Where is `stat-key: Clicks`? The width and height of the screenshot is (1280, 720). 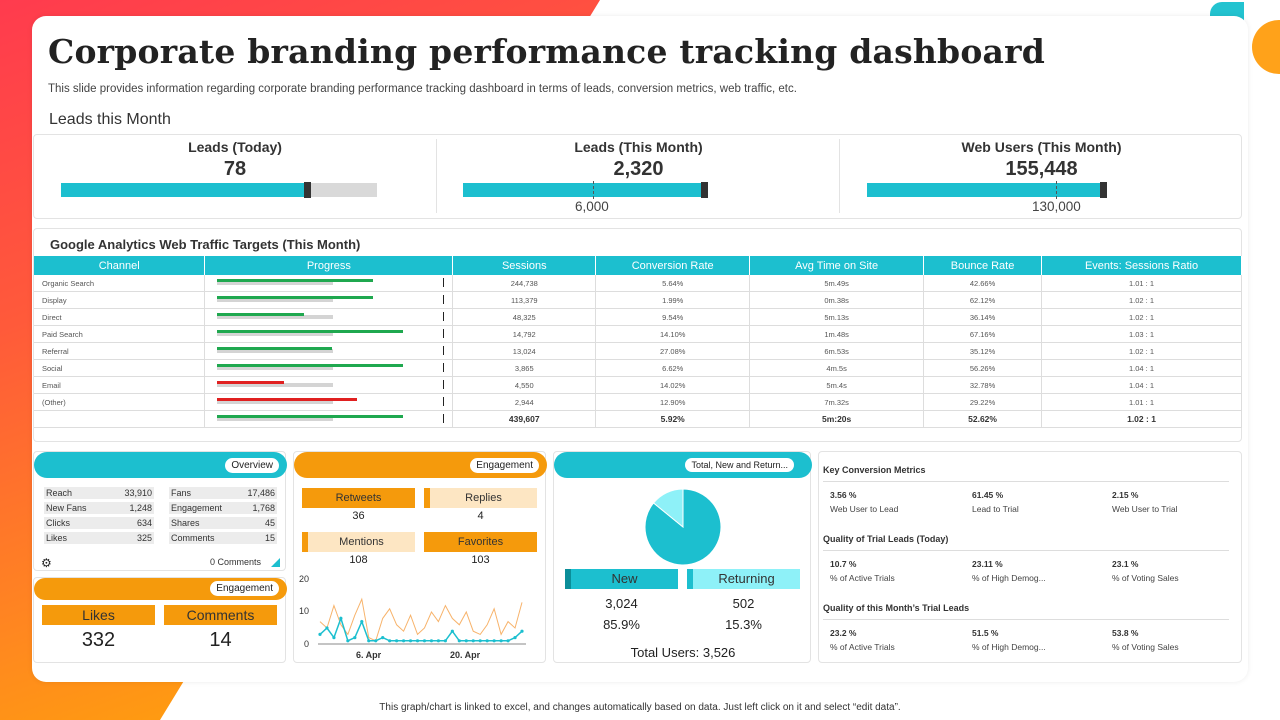
stat-key: Clicks is located at coordinates (58, 523).